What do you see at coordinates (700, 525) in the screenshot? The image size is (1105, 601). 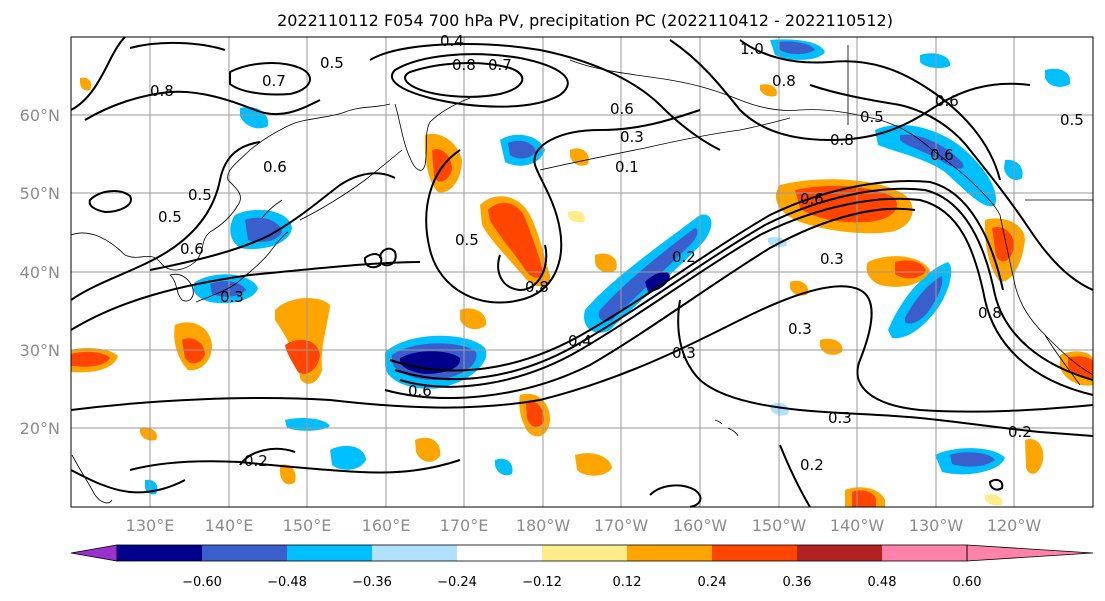 I see `lon-label: 160°W` at bounding box center [700, 525].